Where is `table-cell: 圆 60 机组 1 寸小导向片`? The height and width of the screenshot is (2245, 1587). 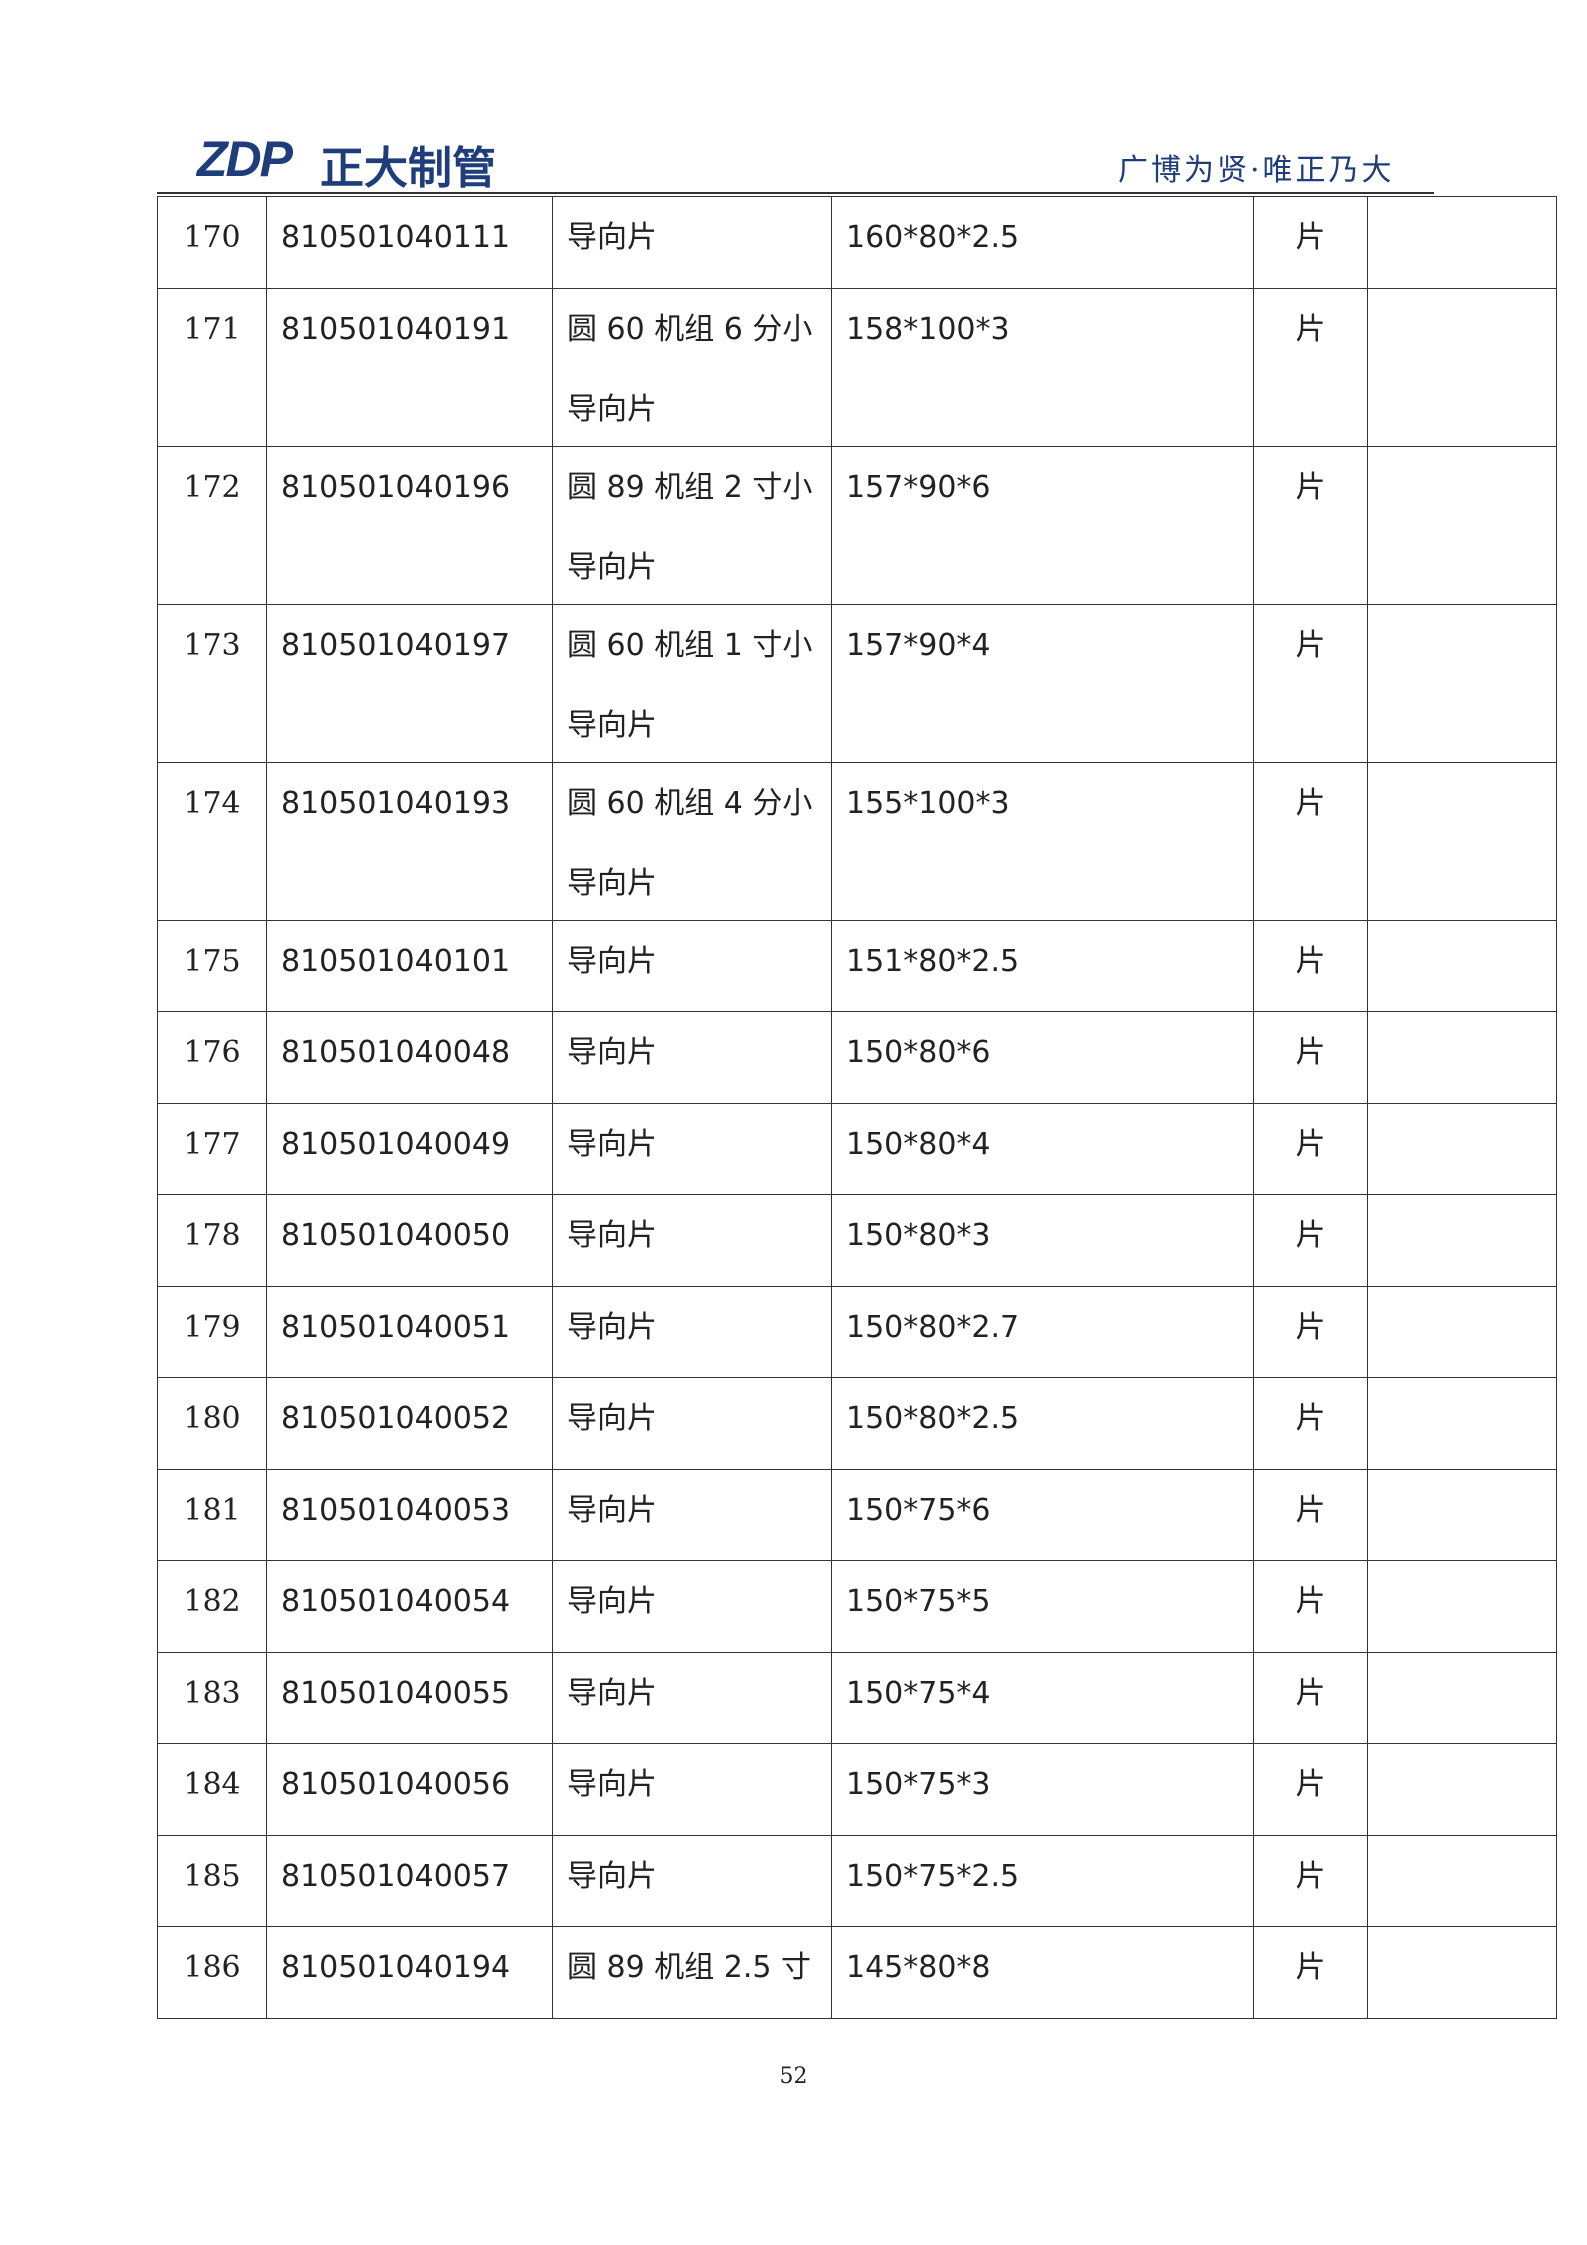 table-cell: 圆 60 机组 1 寸小导向片 is located at coordinates (692, 683).